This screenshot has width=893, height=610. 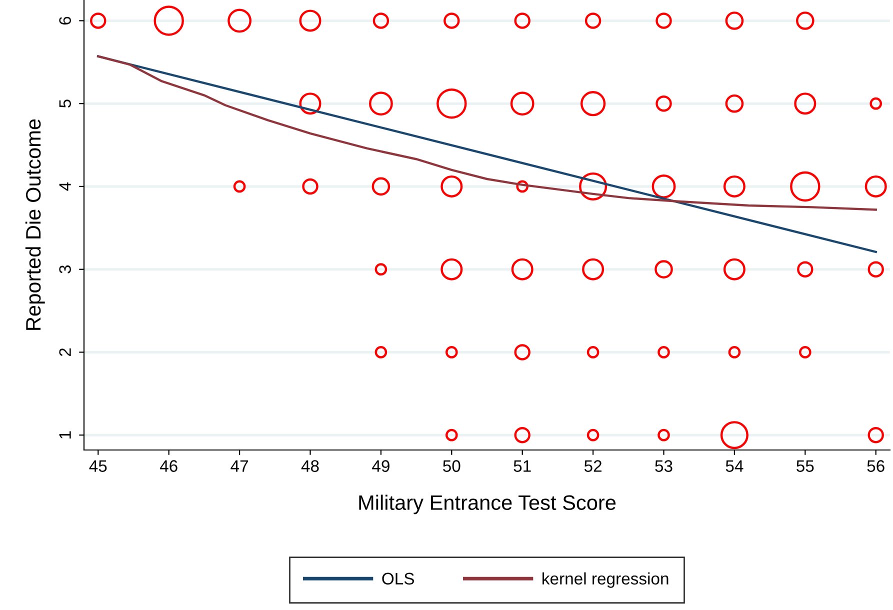 What do you see at coordinates (735, 466) in the screenshot?
I see `x-tick-label: 54` at bounding box center [735, 466].